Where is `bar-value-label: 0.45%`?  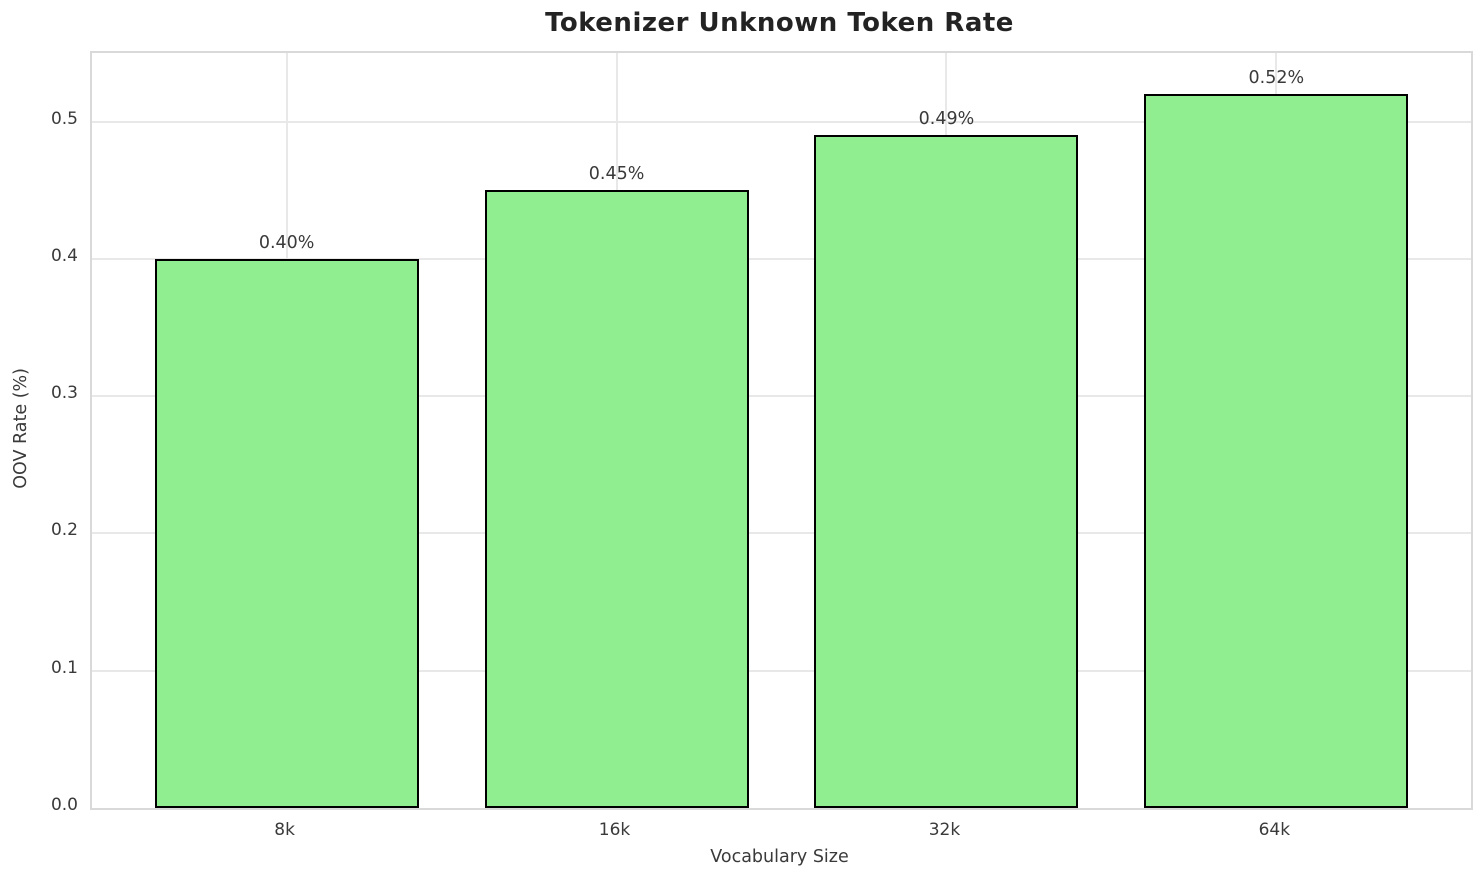
bar-value-label: 0.45% is located at coordinates (616, 174).